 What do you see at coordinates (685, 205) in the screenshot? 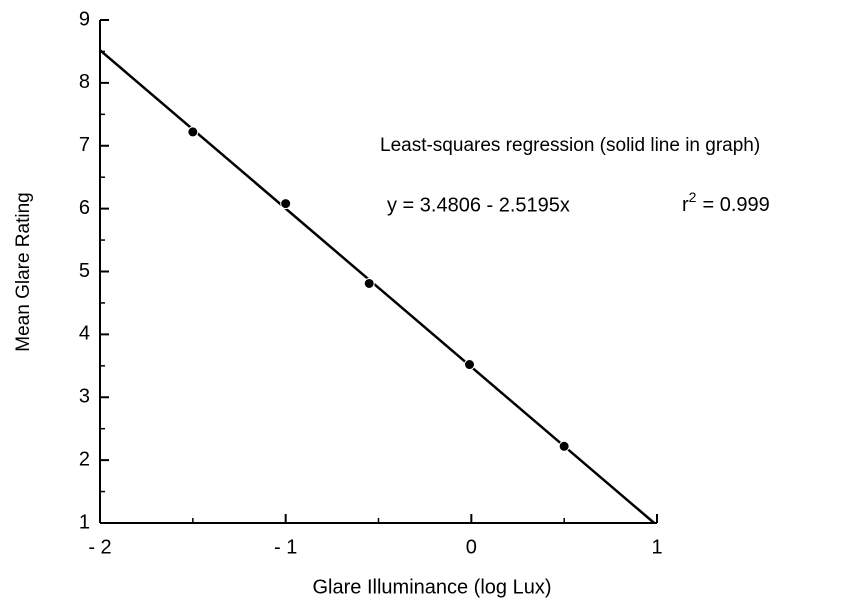
I see `r2-base: r` at bounding box center [685, 205].